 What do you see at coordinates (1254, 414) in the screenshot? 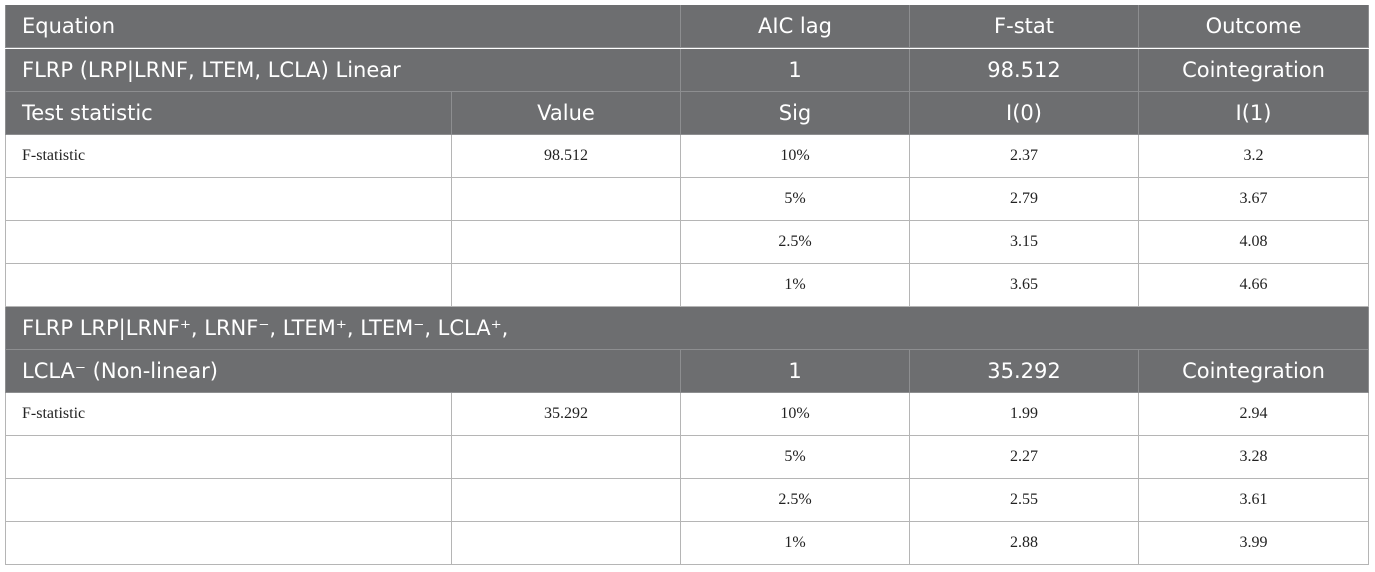
I see `data-cell: 2.94` at bounding box center [1254, 414].